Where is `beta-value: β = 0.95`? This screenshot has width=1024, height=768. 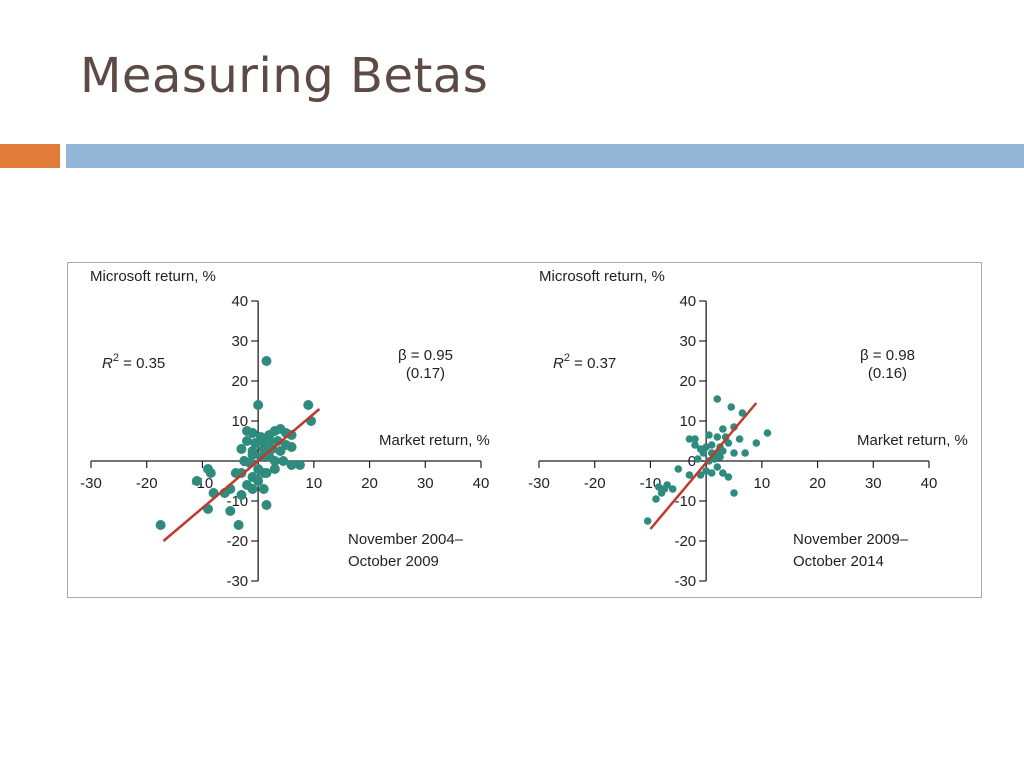 beta-value: β = 0.95 is located at coordinates (425, 355).